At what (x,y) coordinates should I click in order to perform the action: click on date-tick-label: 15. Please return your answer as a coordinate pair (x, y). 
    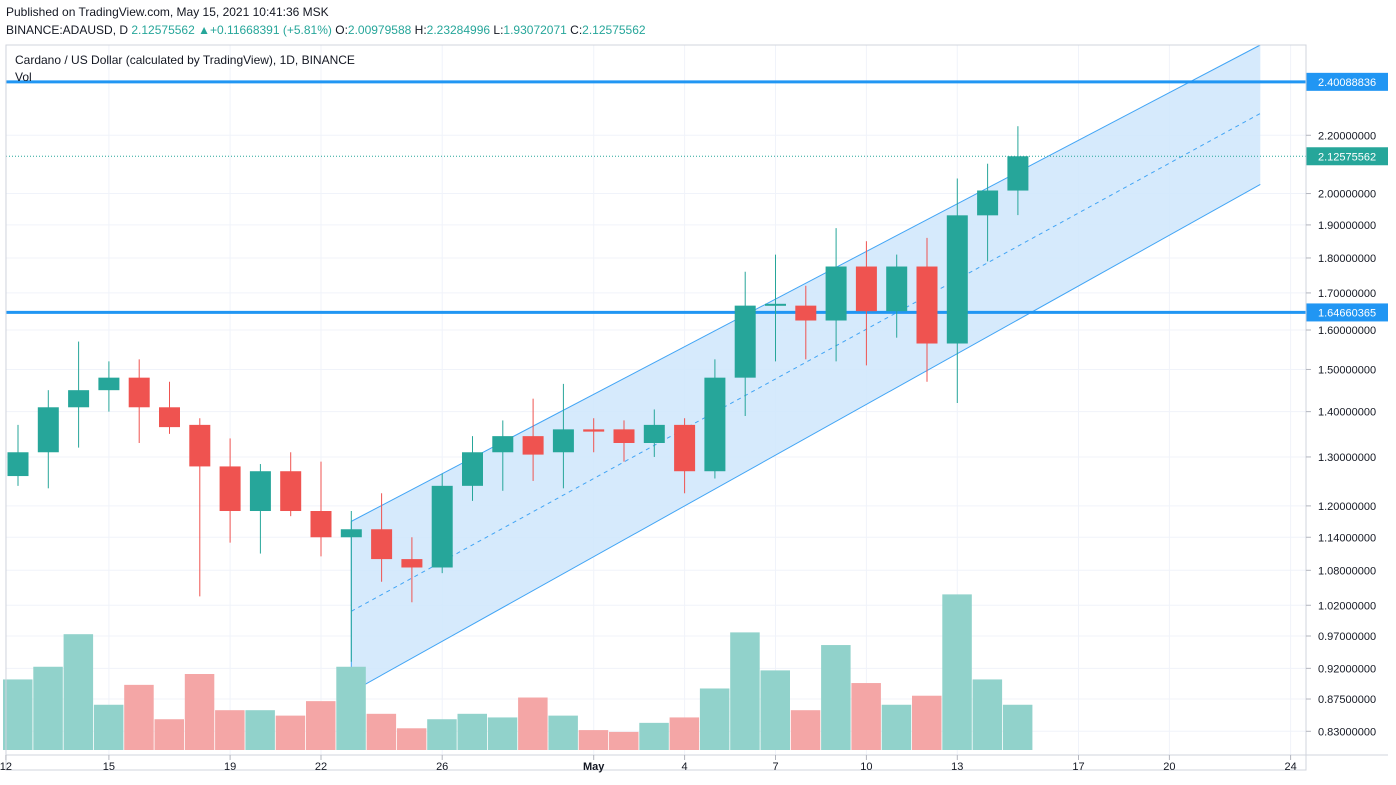
    Looking at the image, I should click on (109, 767).